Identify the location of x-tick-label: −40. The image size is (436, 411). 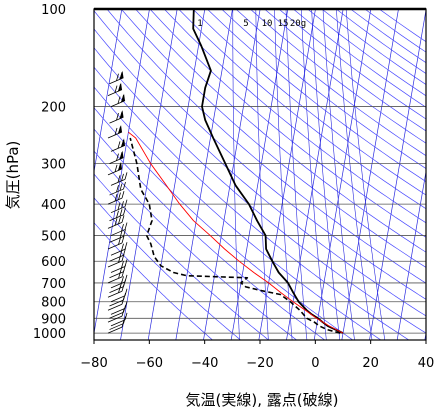
(204, 363).